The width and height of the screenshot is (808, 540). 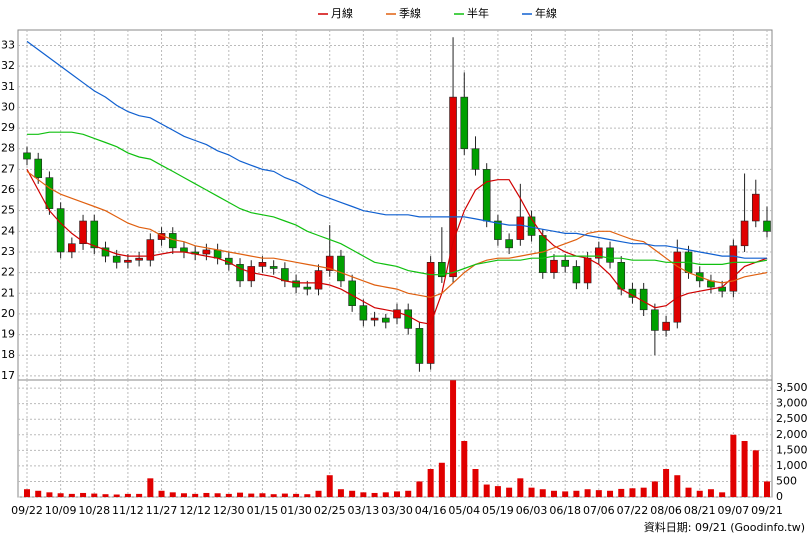 I want to click on y-tick-label: 23, so click(x=8, y=251).